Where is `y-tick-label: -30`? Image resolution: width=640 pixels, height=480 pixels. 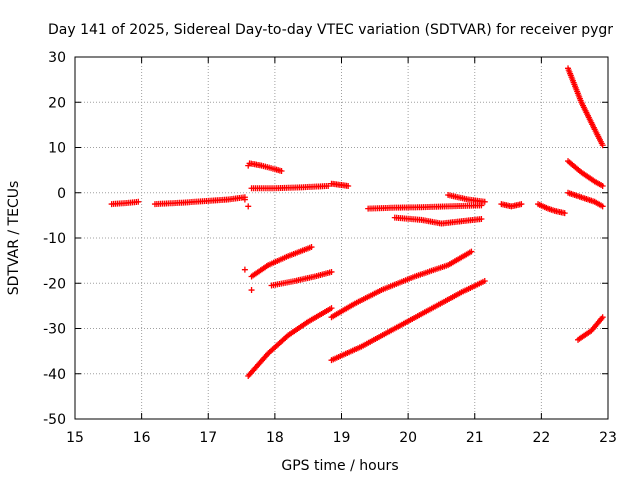
y-tick-label: -30 is located at coordinates (54, 330).